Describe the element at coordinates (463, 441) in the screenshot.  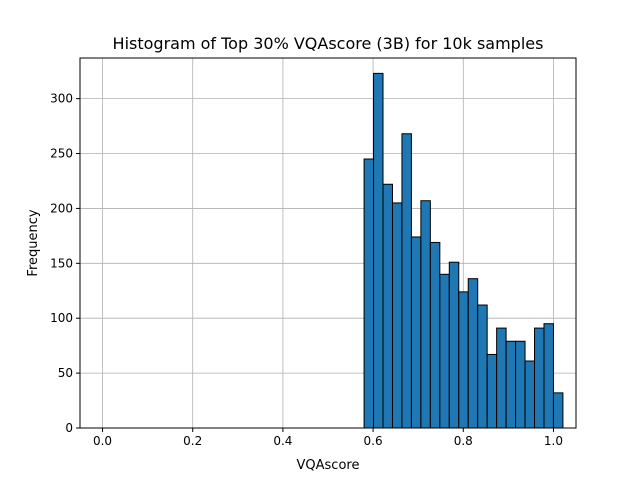
I see `x-tick-label: 0.8` at that location.